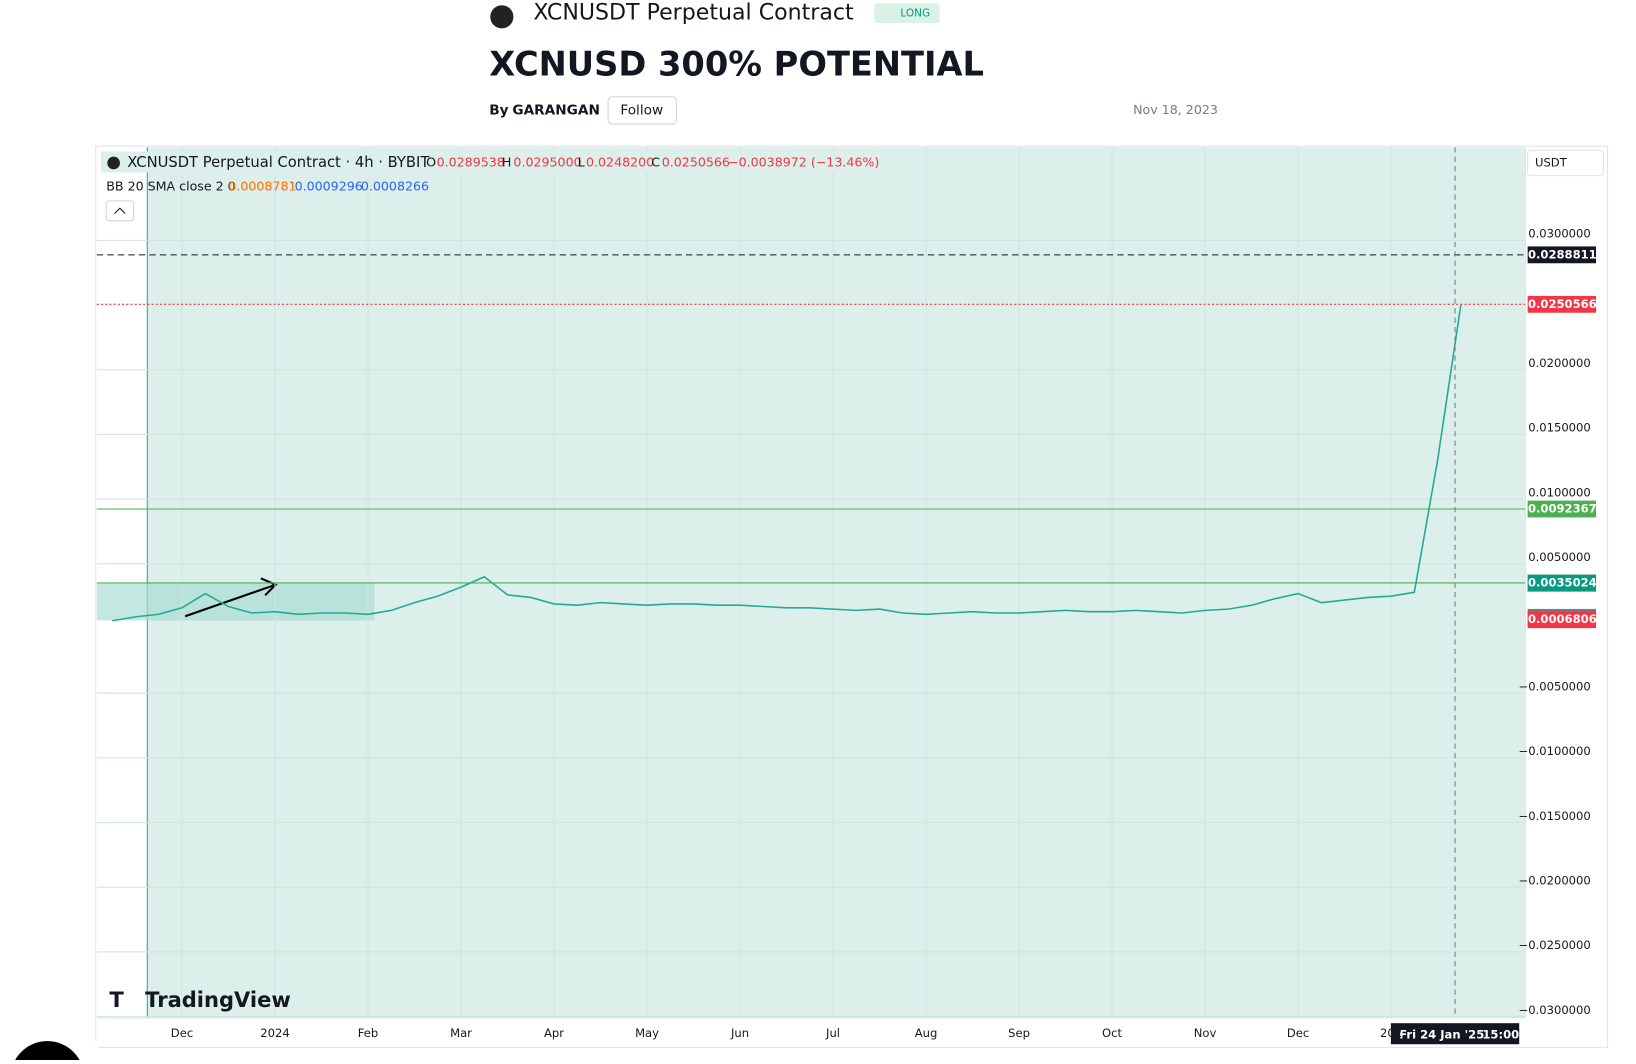 The height and width of the screenshot is (1064, 1636). I want to click on x-tick-label: 2024, so click(274, 1033).